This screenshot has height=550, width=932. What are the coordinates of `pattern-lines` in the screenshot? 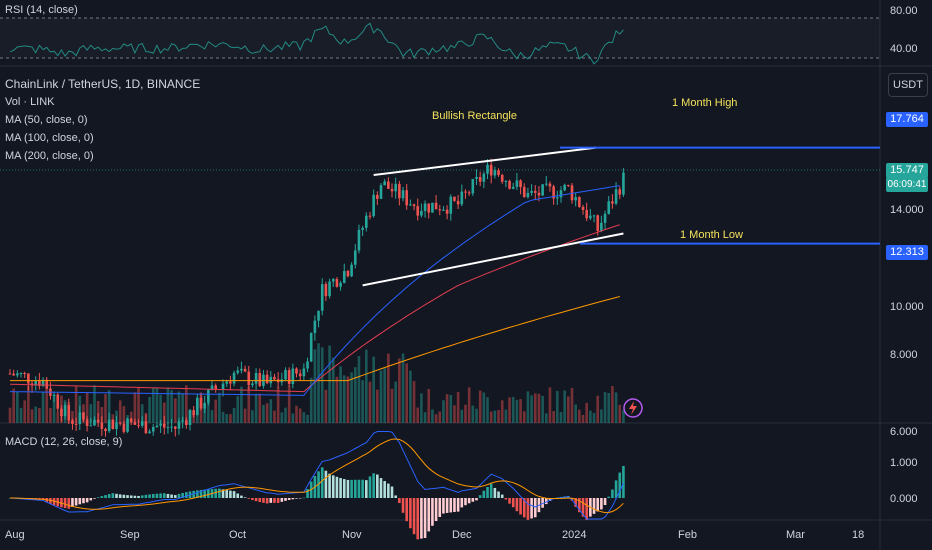 It's located at (621, 216).